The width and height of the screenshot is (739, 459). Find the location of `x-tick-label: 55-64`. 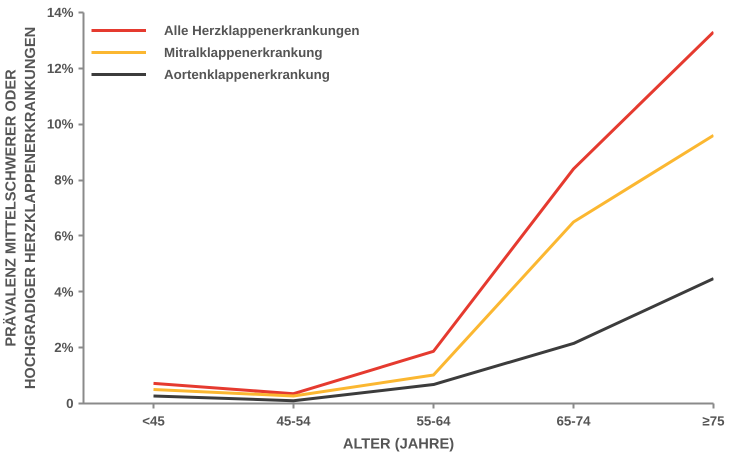

x-tick-label: 55-64 is located at coordinates (434, 421).